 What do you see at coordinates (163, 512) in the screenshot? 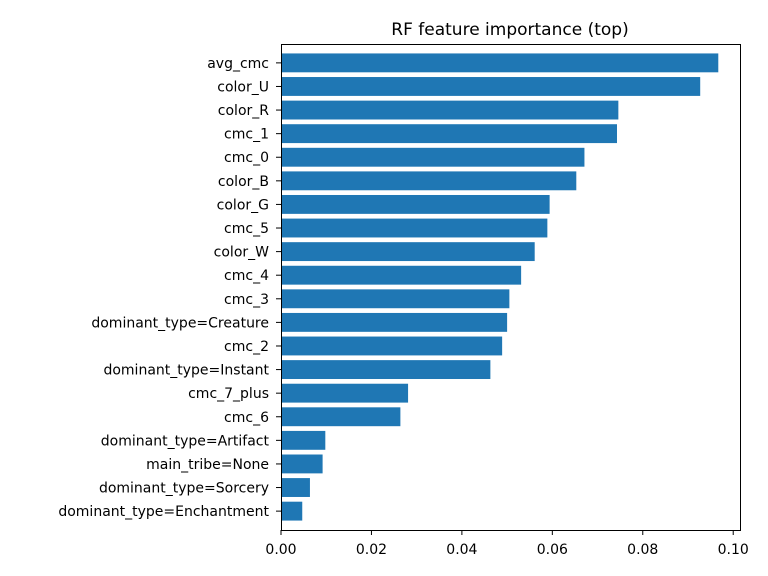
I see `y-tick-label: dominant_type=Enchantment` at bounding box center [163, 512].